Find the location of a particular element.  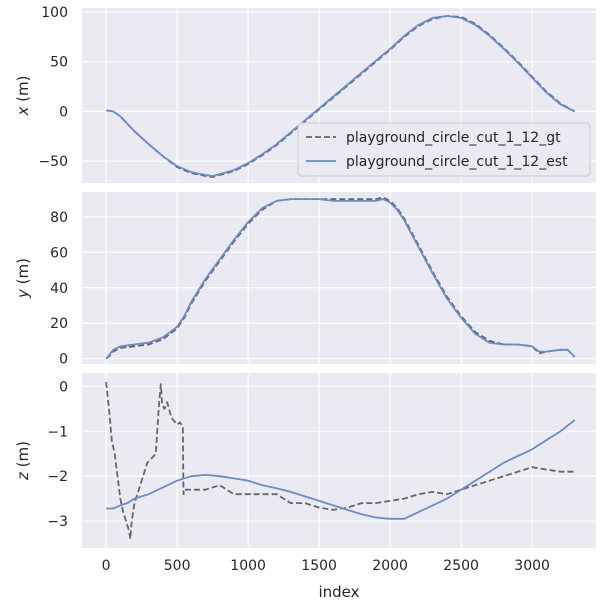

y-axis-variable: y is located at coordinates (23, 293).